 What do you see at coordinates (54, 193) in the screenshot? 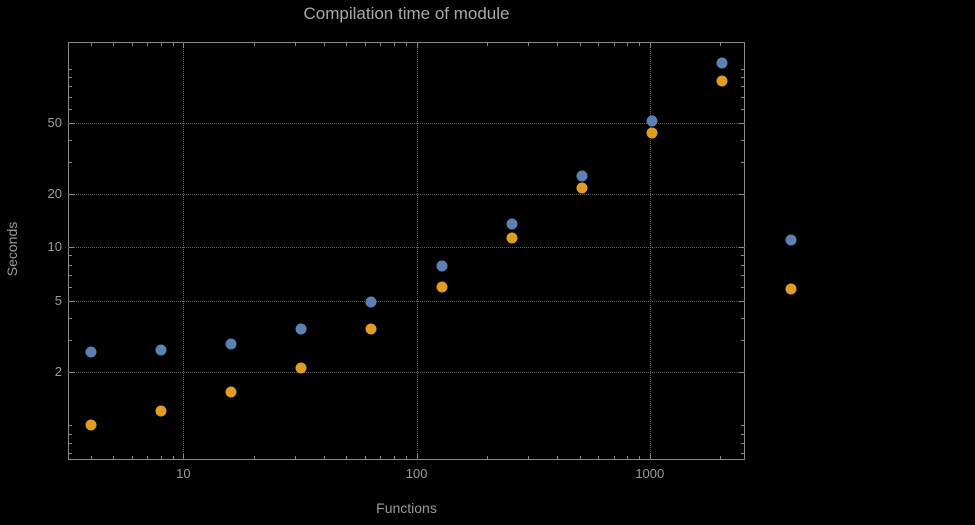
I see `y-tick-label: 20` at bounding box center [54, 193].